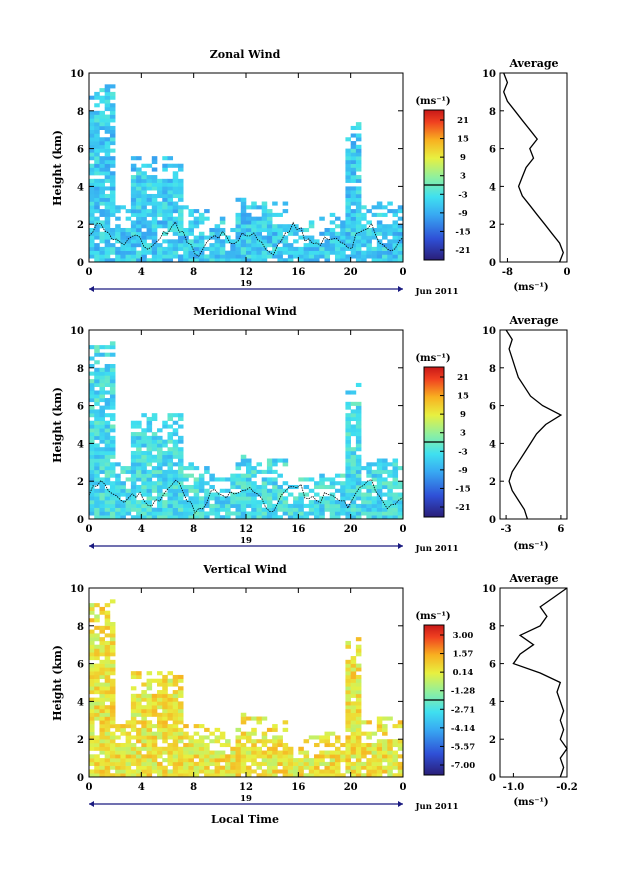  What do you see at coordinates (463, 692) in the screenshot?
I see `colorbar-tick-label: -1.28` at bounding box center [463, 692].